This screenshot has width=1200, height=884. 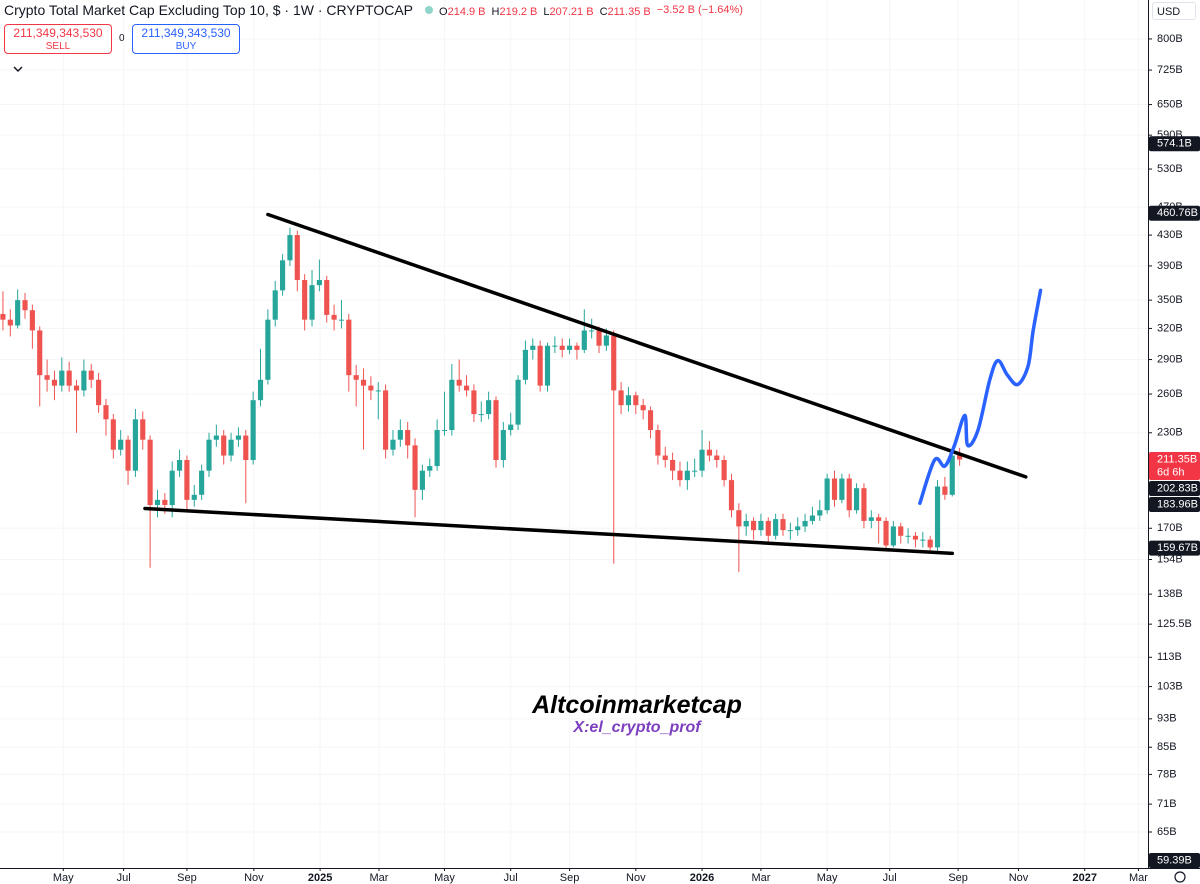 I want to click on y-tick-label: 125.5B, so click(x=1174, y=624).